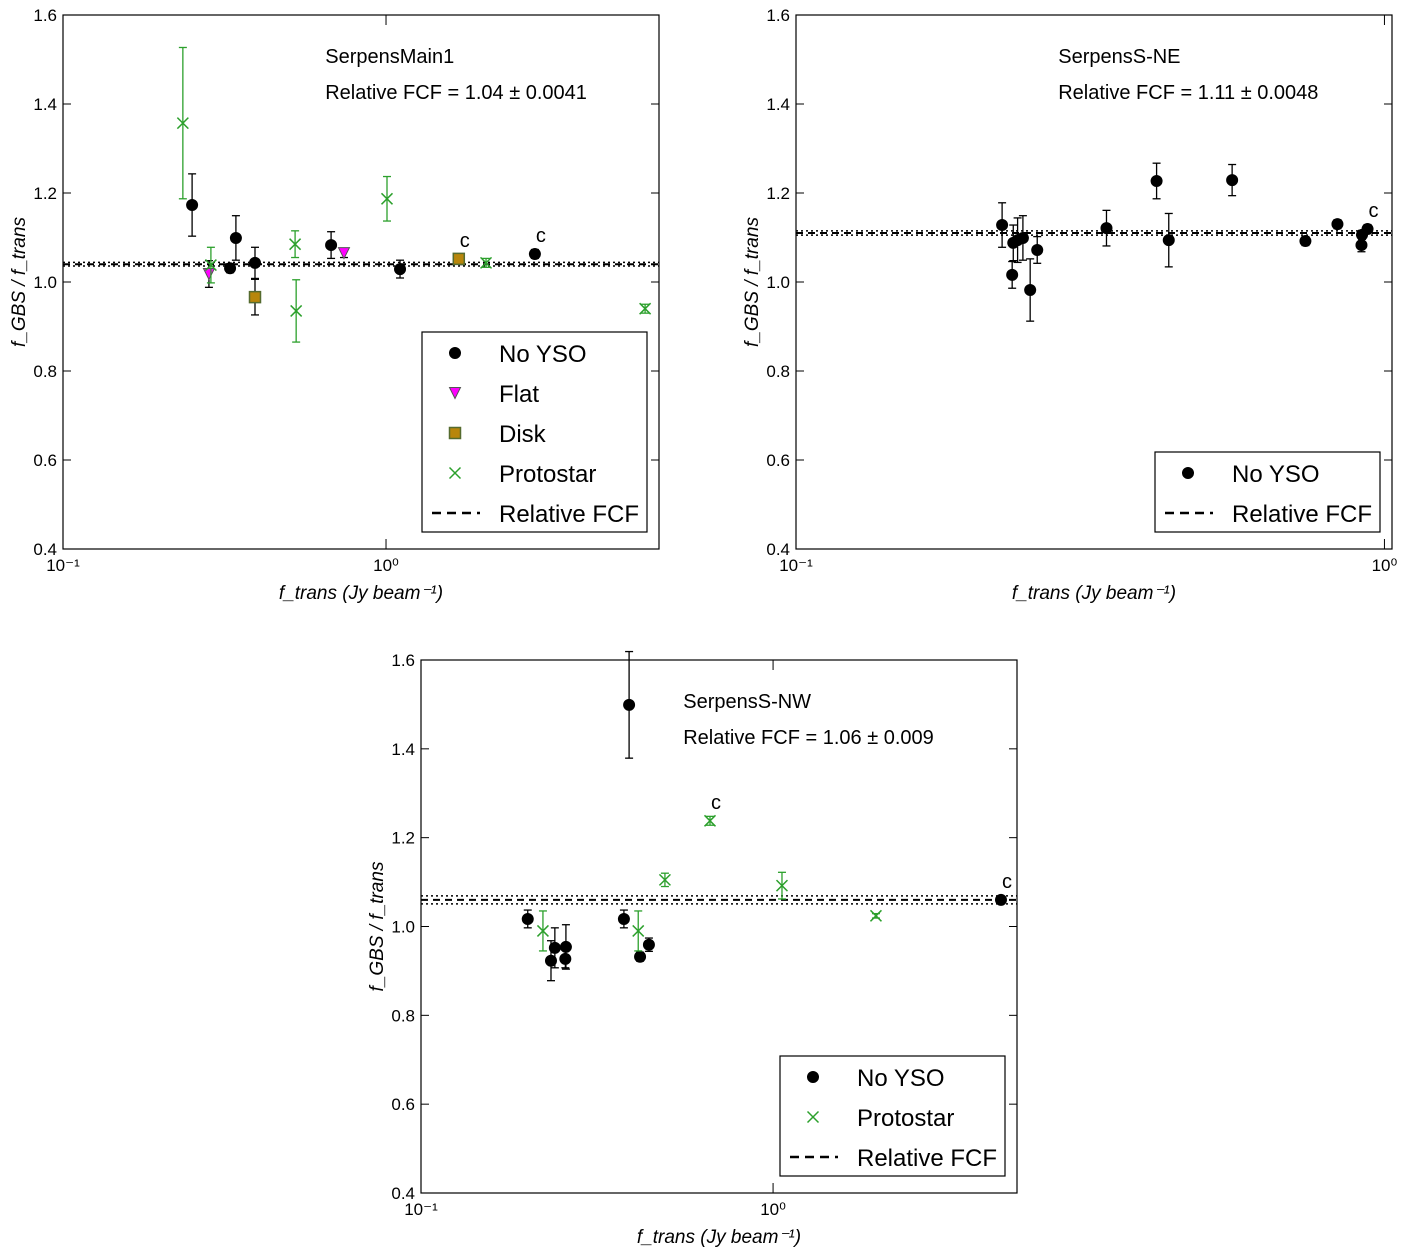  What do you see at coordinates (1188, 93) in the screenshot?
I see `annotation: Relative FCF = 1.11 ± 0.0048` at bounding box center [1188, 93].